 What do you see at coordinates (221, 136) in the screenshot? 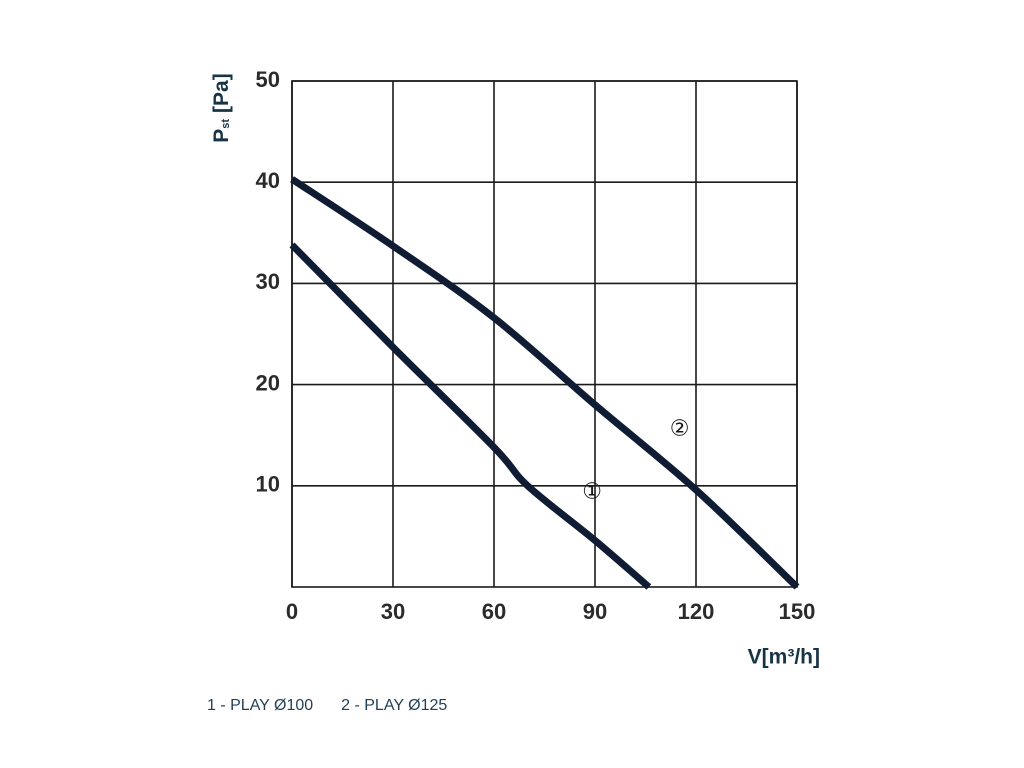
I see `y-label-main: P` at bounding box center [221, 136].